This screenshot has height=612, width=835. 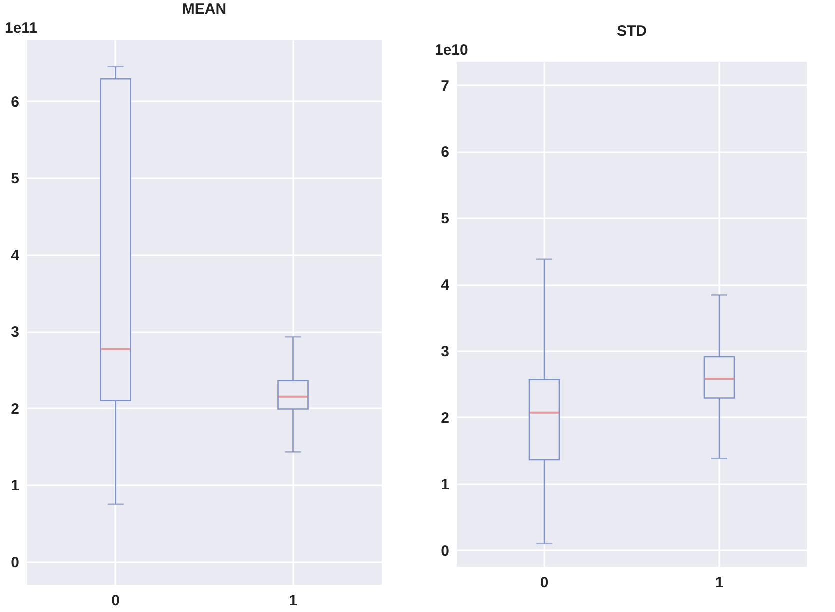 What do you see at coordinates (451, 50) in the screenshot?
I see `text: 1e10` at bounding box center [451, 50].